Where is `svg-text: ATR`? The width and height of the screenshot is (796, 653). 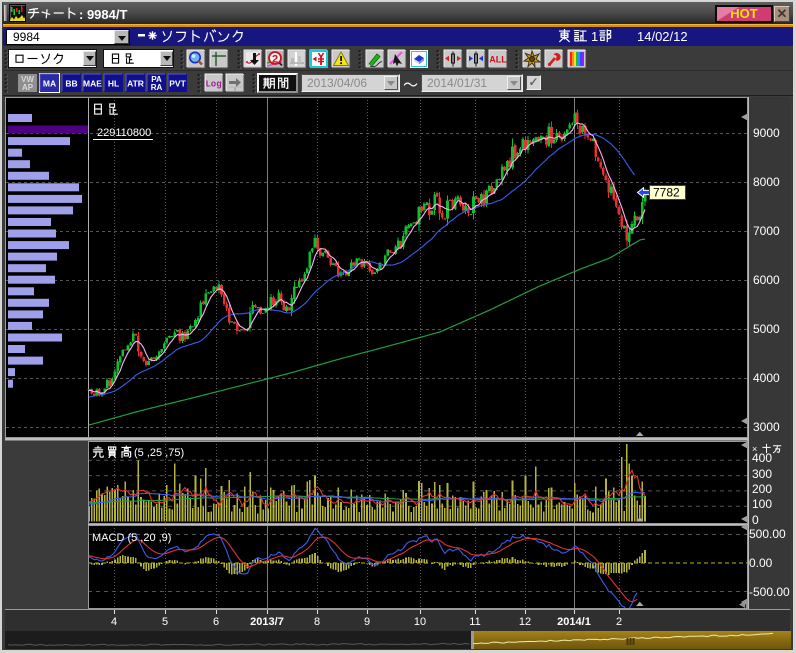
svg-text: ATR is located at coordinates (135, 84).